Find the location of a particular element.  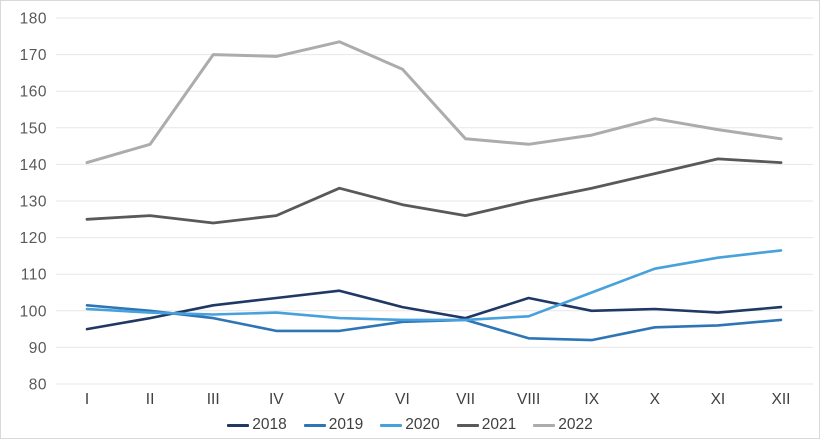

legend-swatch-2022 is located at coordinates (544, 425).